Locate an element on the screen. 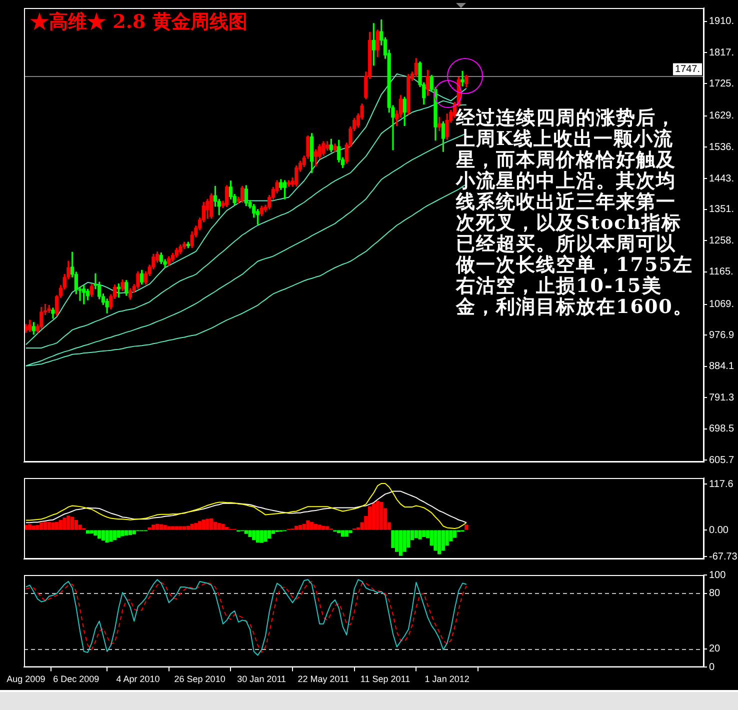  y-tick-label: 698.5 is located at coordinates (721, 429).